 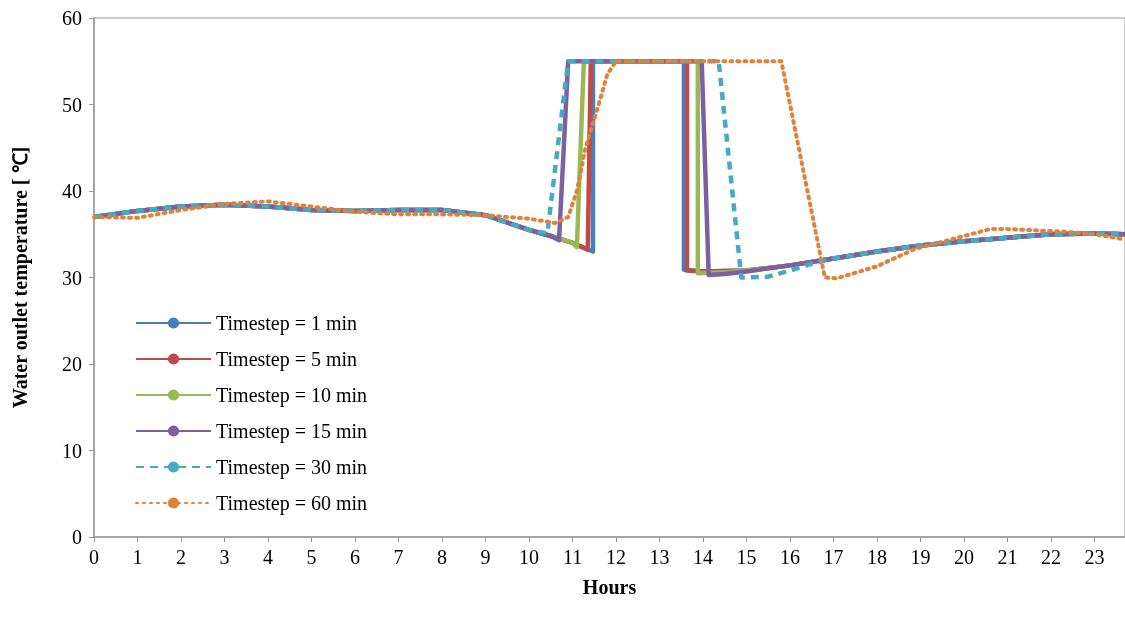 What do you see at coordinates (72, 277) in the screenshot?
I see `y-tick-label: 30` at bounding box center [72, 277].